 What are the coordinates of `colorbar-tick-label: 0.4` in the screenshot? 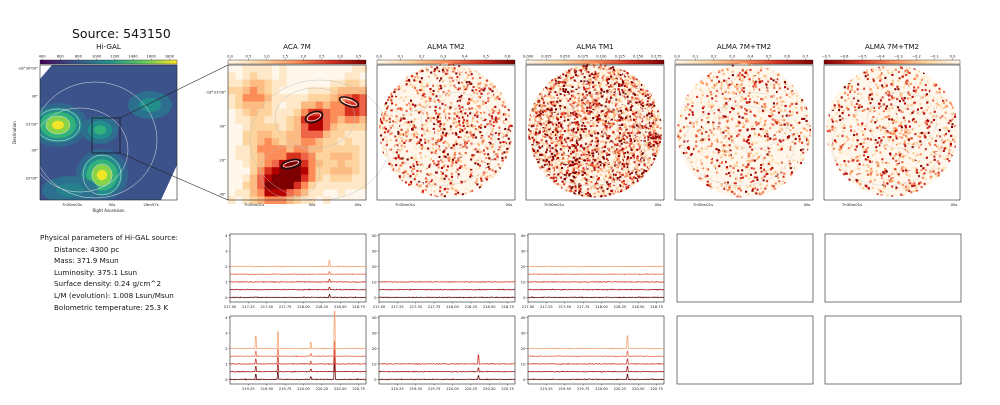 It's located at (751, 57).